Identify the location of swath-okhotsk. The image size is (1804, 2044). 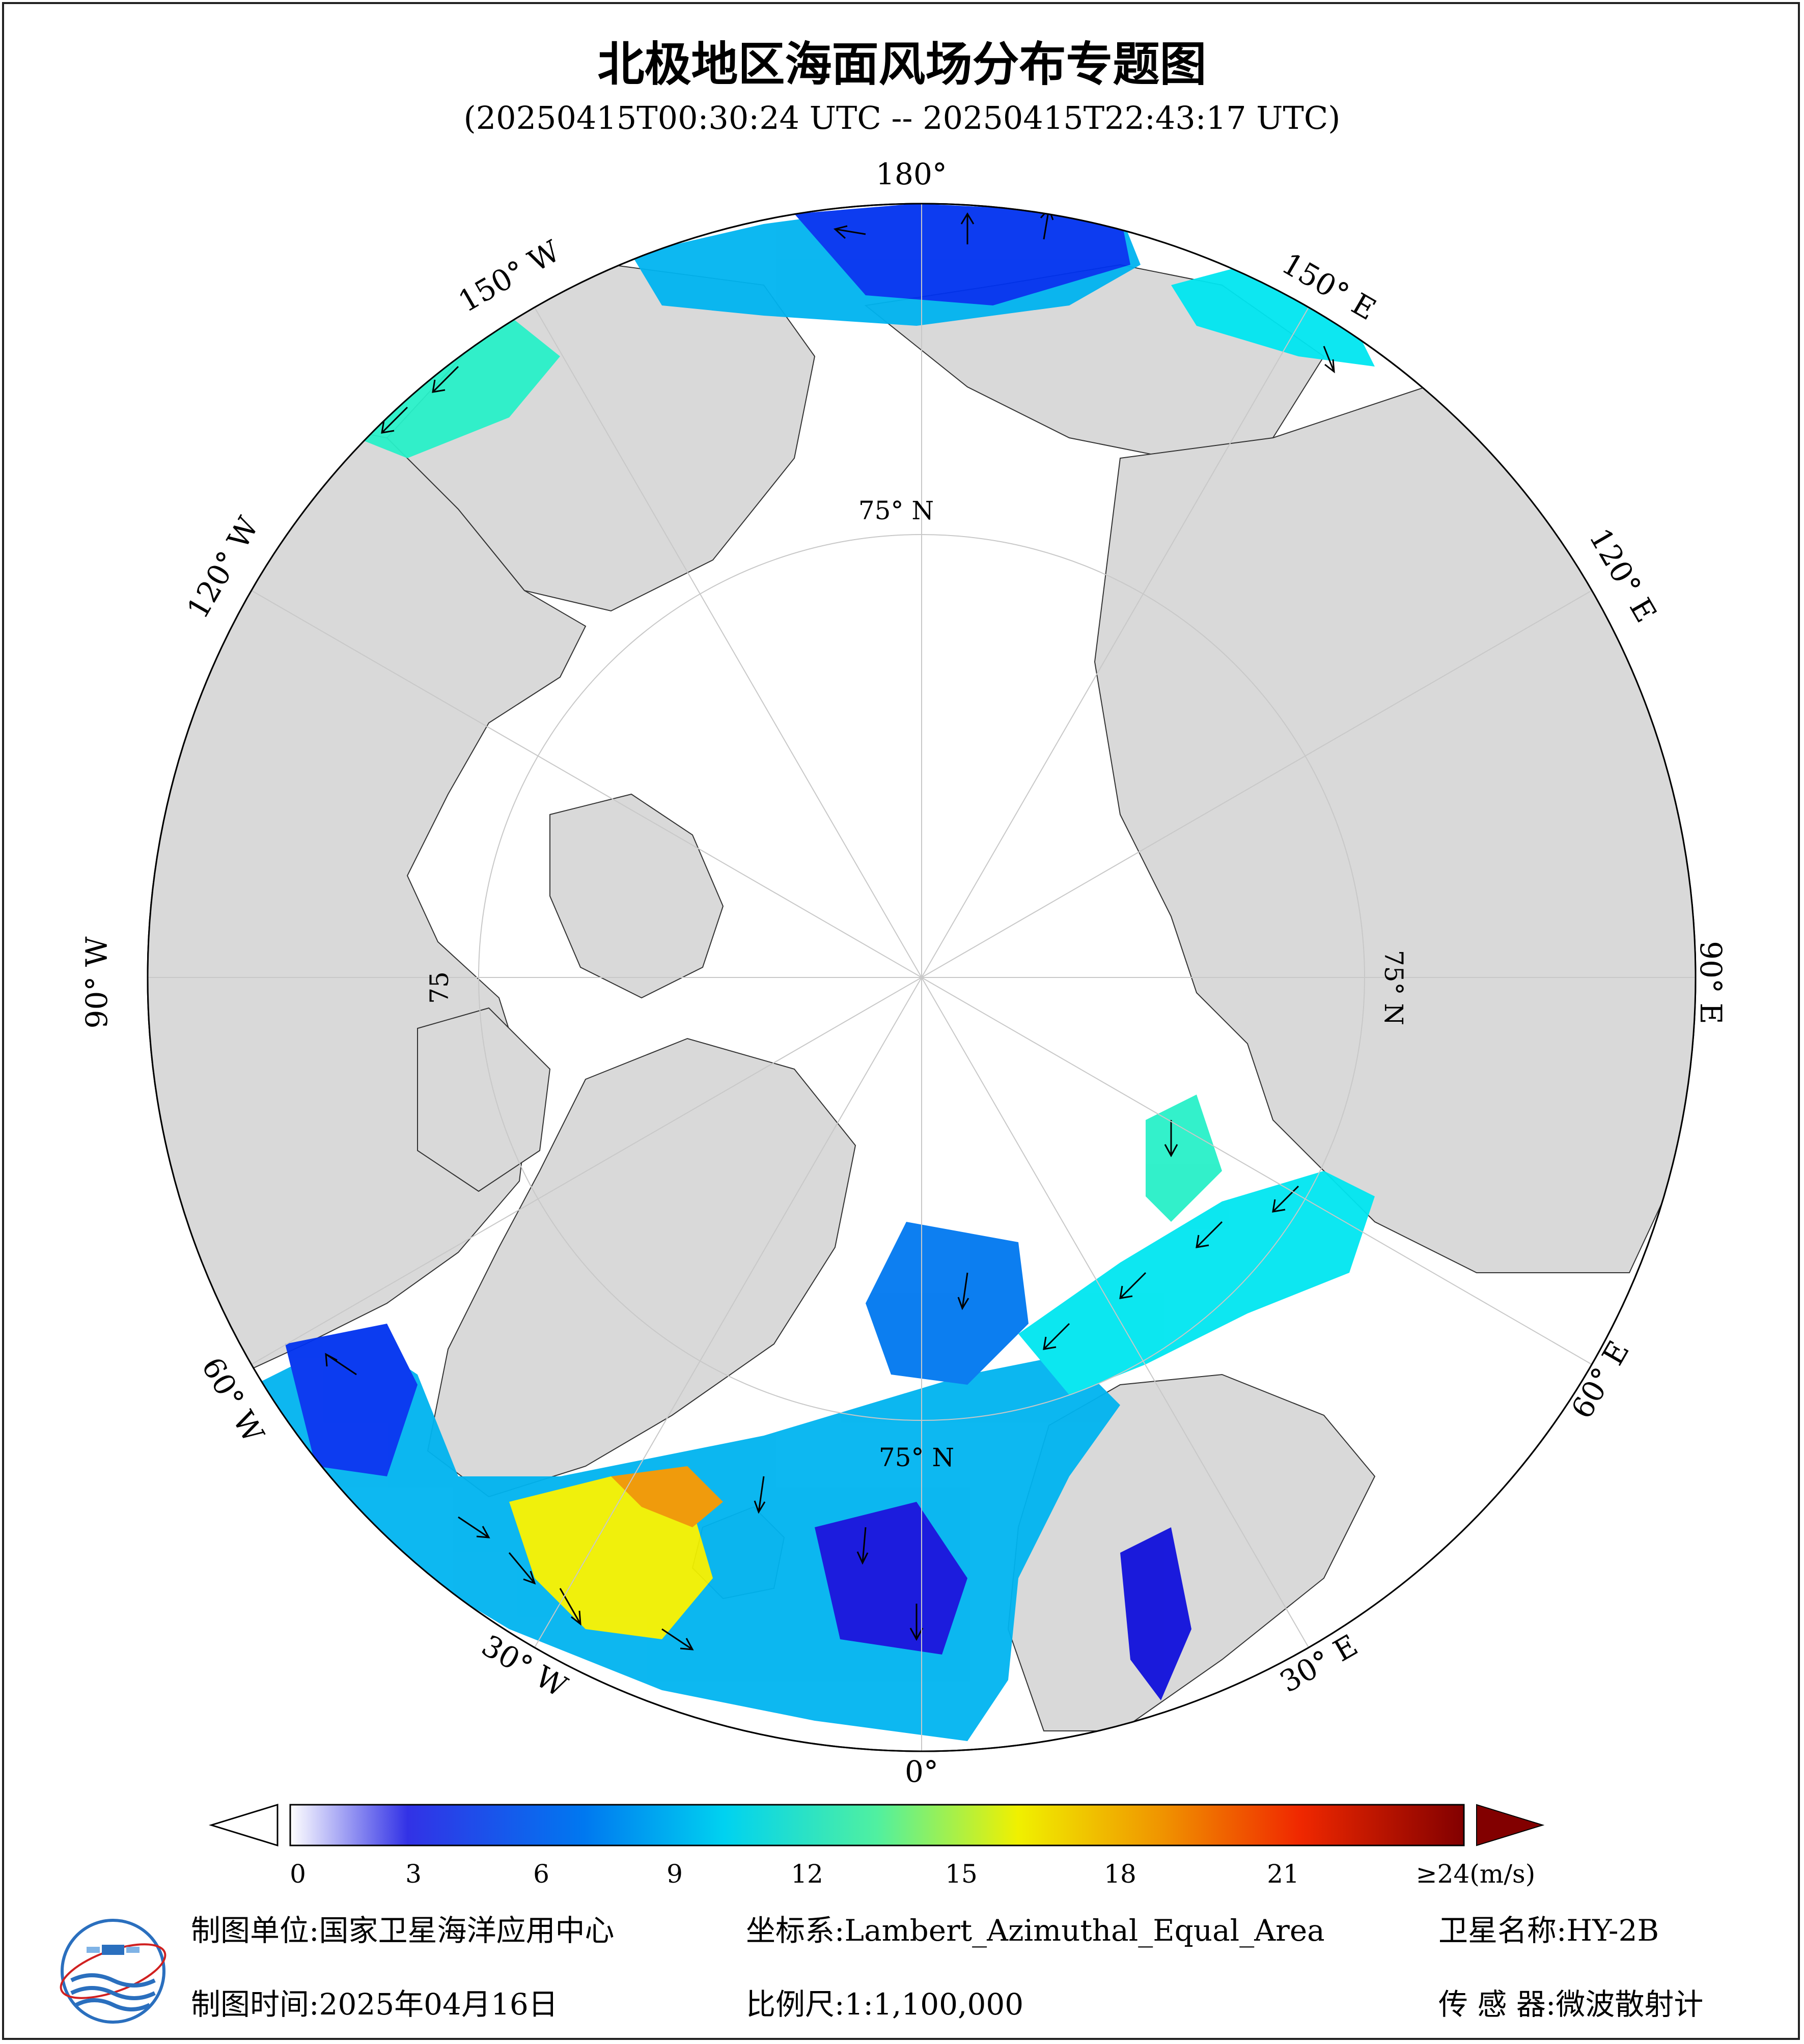
(1273, 316).